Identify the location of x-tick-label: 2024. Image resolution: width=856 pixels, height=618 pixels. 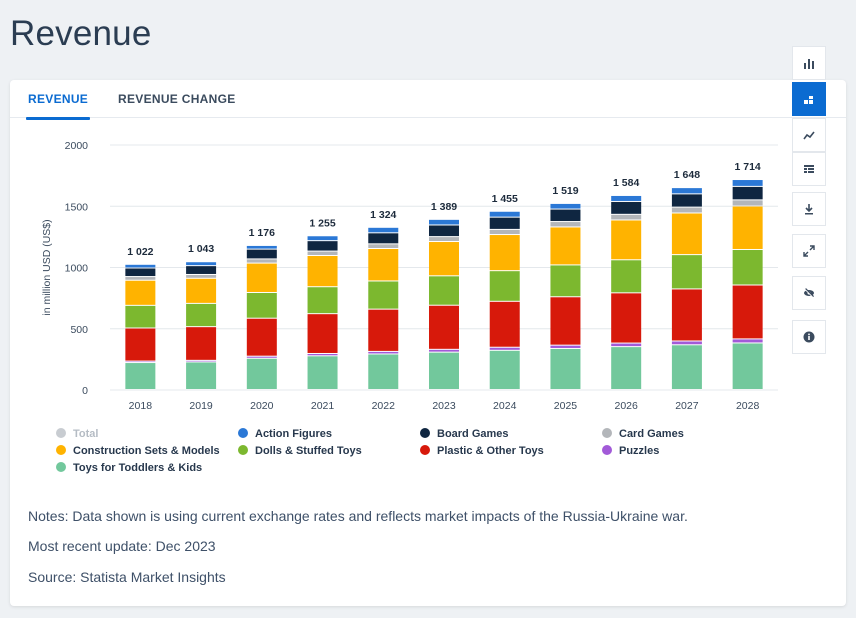
(505, 406).